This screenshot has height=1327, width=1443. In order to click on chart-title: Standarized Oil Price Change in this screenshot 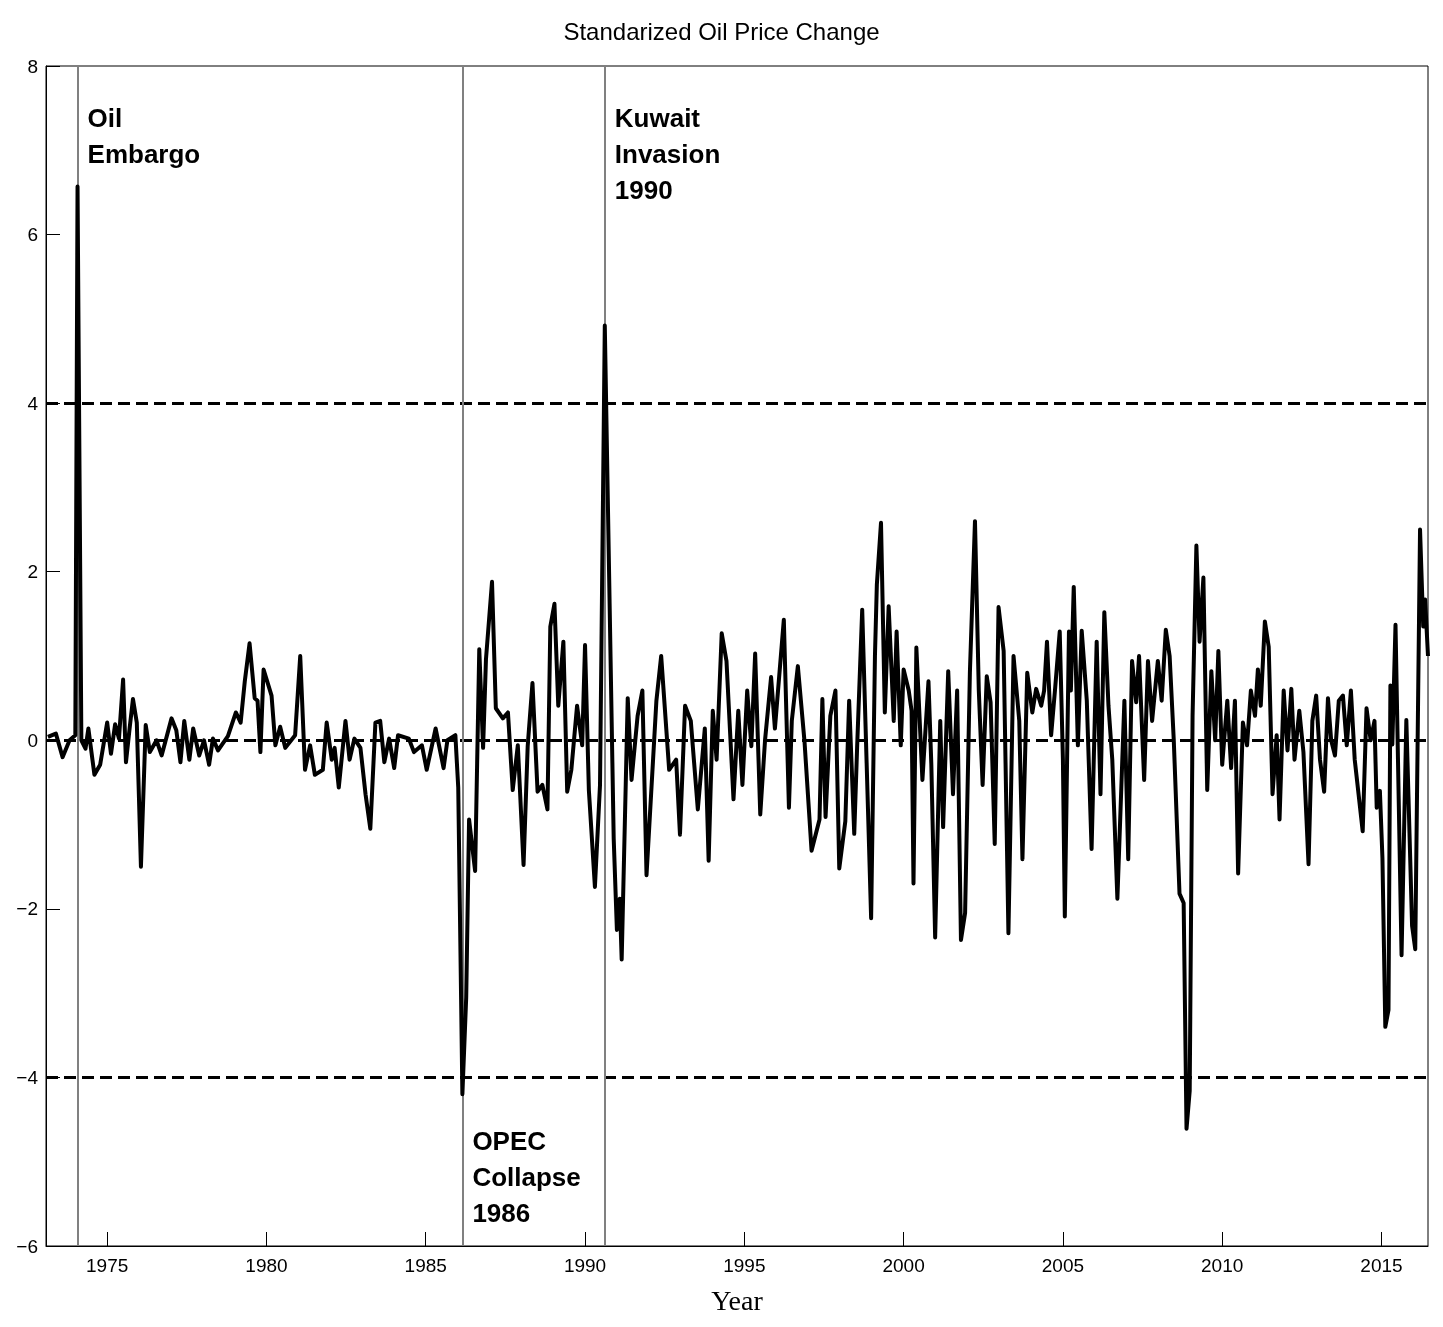, I will do `click(721, 31)`.